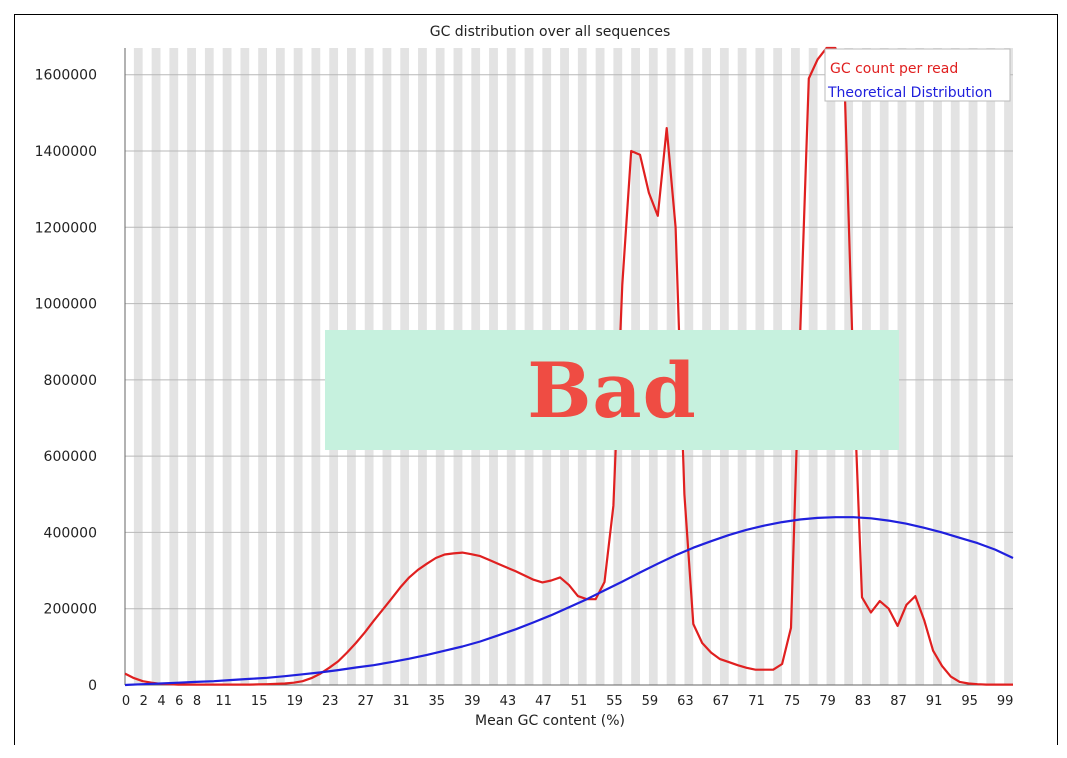 The image size is (1067, 758). Describe the element at coordinates (550, 32) in the screenshot. I see `chart-title: GC distribution over all sequences` at that location.